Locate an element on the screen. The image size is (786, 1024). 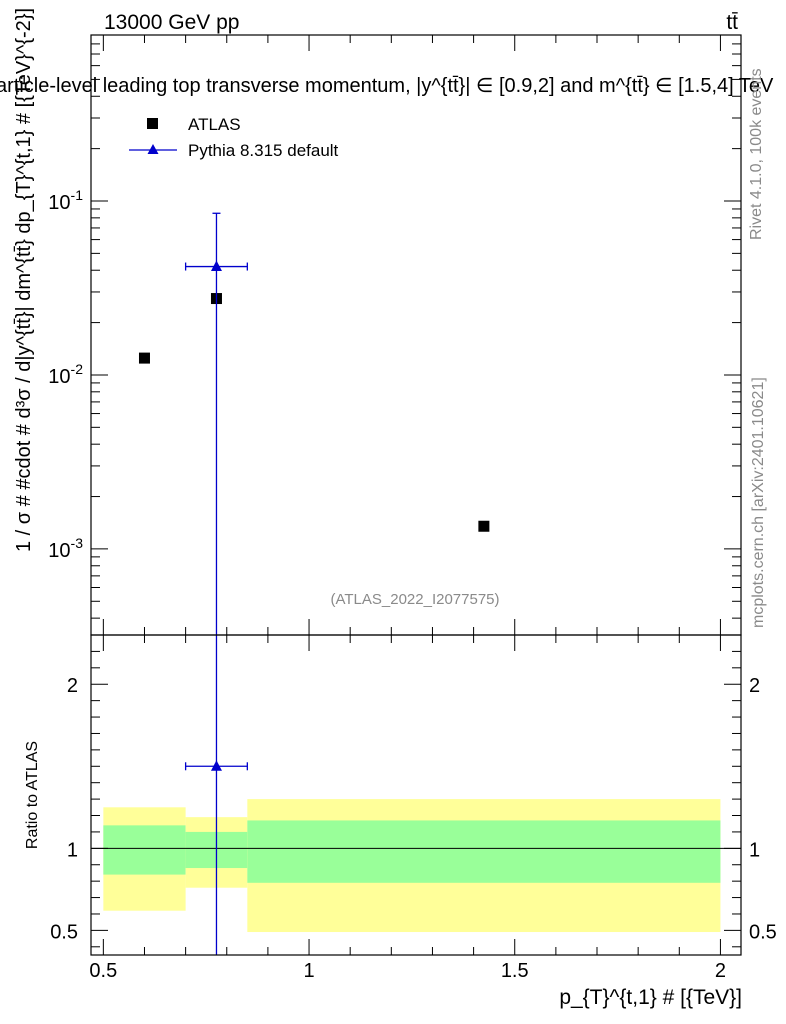
x-tick-label: 1 is located at coordinates (308, 971).